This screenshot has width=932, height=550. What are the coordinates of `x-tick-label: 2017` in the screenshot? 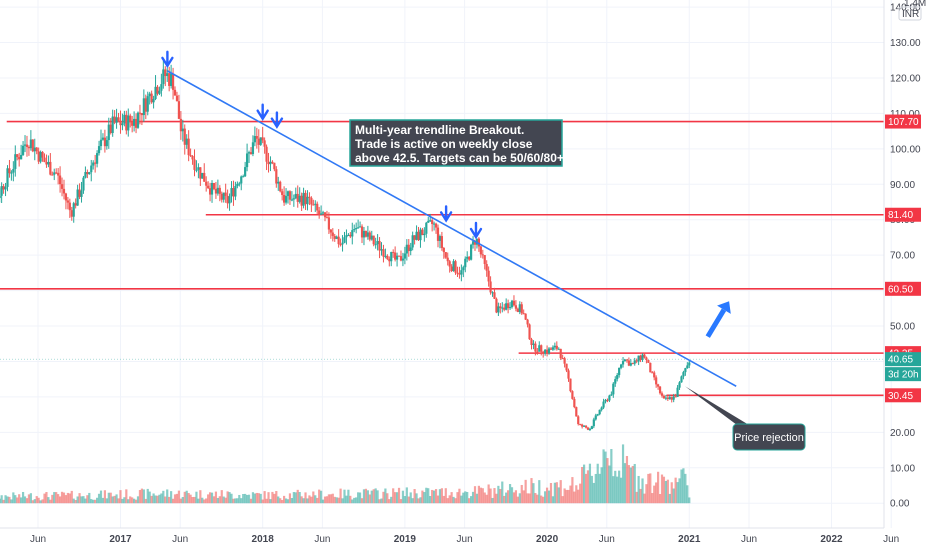 It's located at (120, 539).